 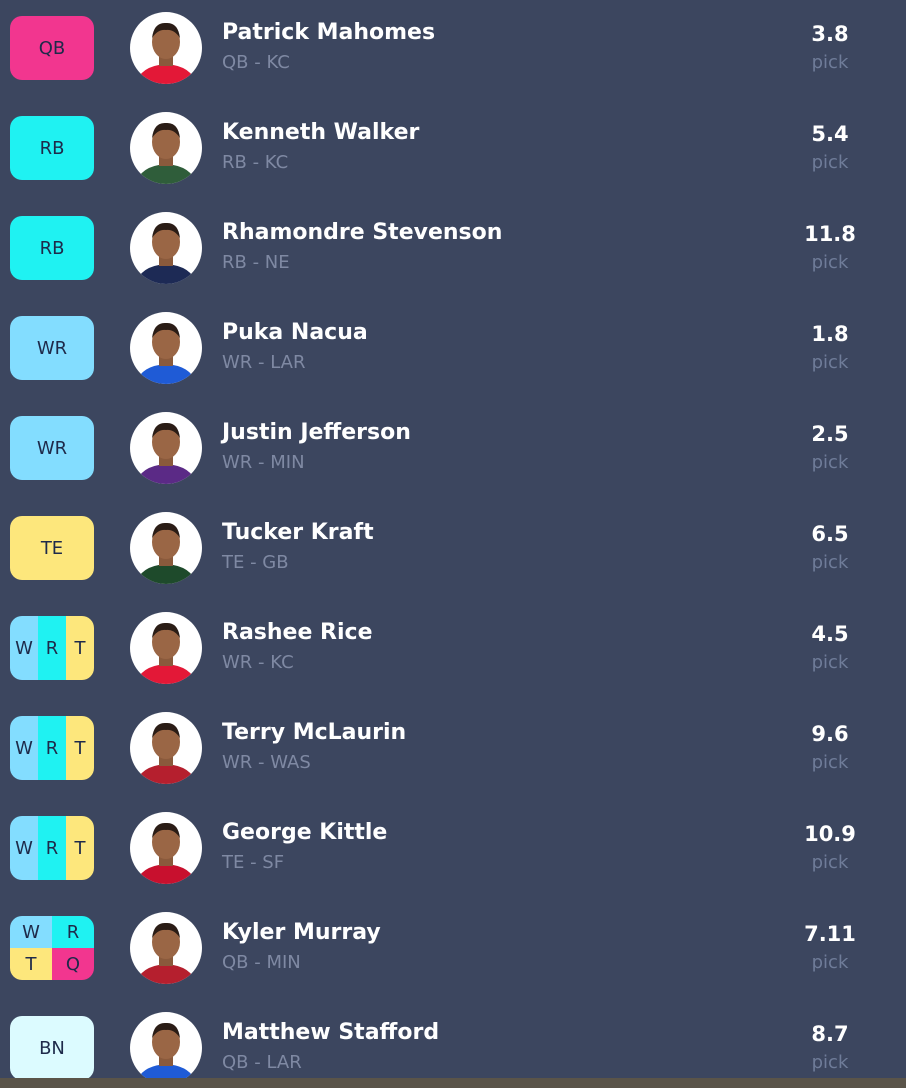 What do you see at coordinates (453, 350) in the screenshot?
I see `player-row: WR Puka Nacua WR - LAR 1.8 pick` at bounding box center [453, 350].